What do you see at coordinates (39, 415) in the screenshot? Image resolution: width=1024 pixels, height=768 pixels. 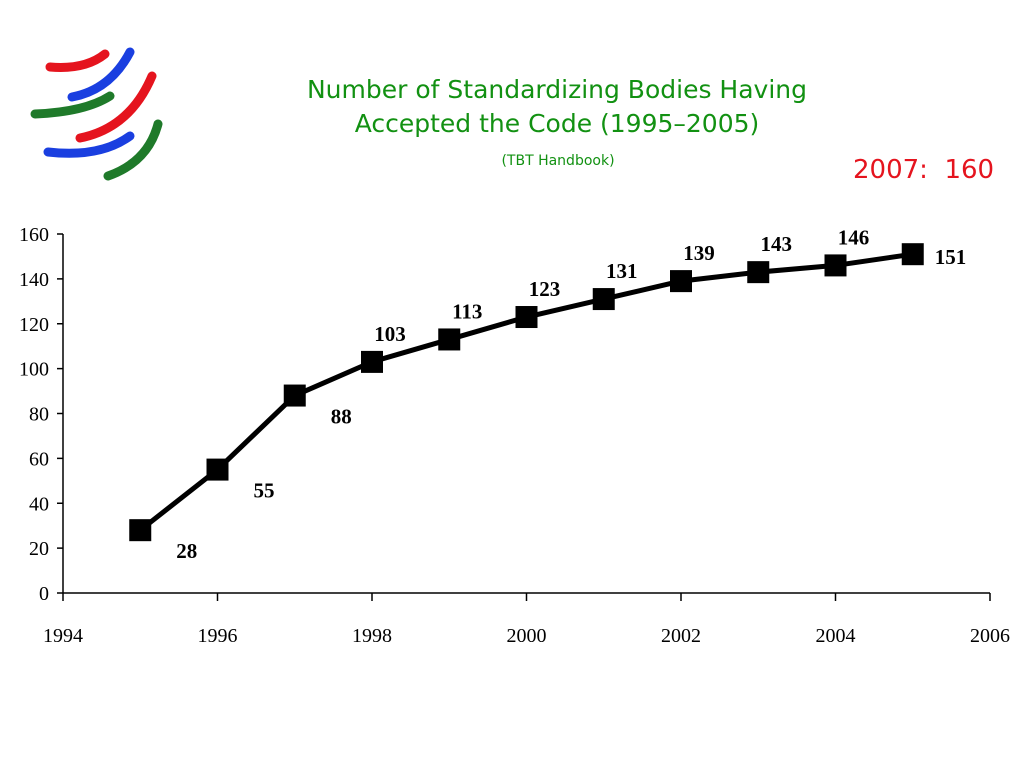 I see `y-tick-label: 80` at bounding box center [39, 415].